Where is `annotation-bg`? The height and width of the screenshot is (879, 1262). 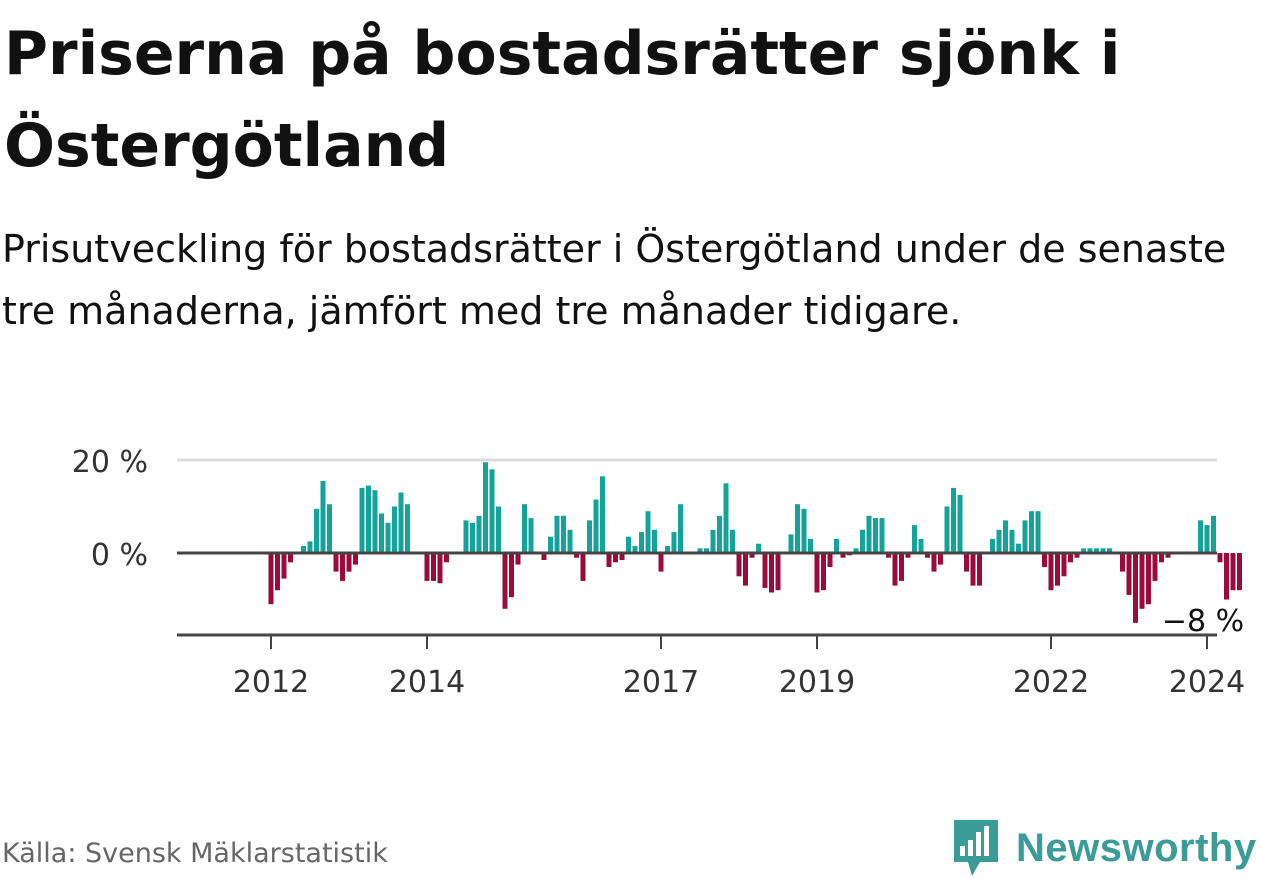
annotation-bg is located at coordinates (1203, 618).